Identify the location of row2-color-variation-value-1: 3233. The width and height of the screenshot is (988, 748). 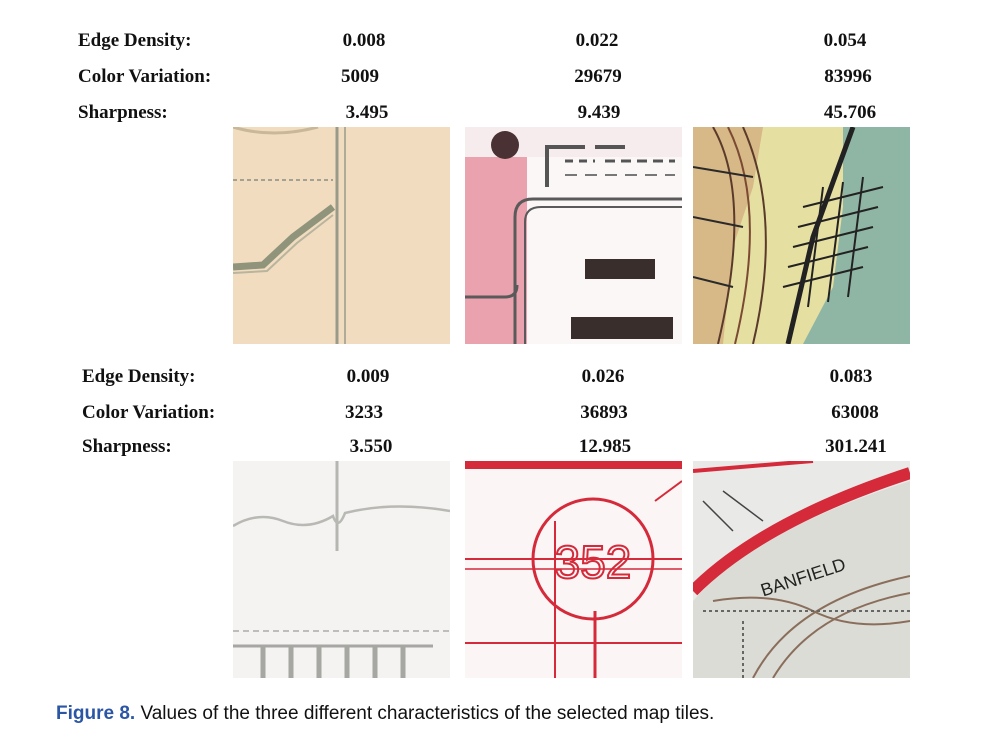
(364, 412).